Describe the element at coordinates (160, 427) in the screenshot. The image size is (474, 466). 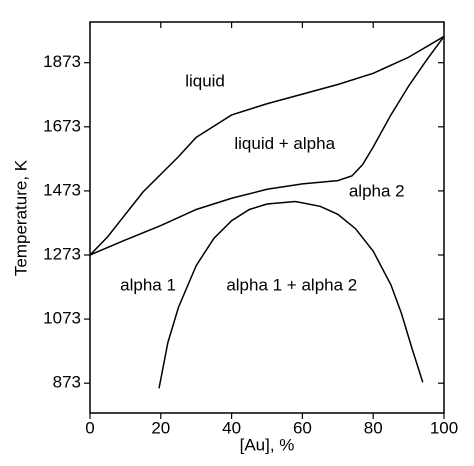
I see `x-tick-label: 20` at that location.